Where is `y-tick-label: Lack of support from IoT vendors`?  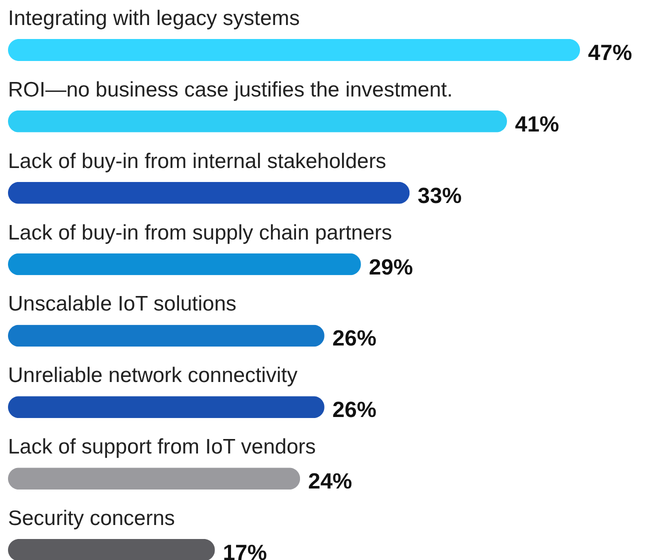
y-tick-label: Lack of support from IoT vendors is located at coordinates (162, 447).